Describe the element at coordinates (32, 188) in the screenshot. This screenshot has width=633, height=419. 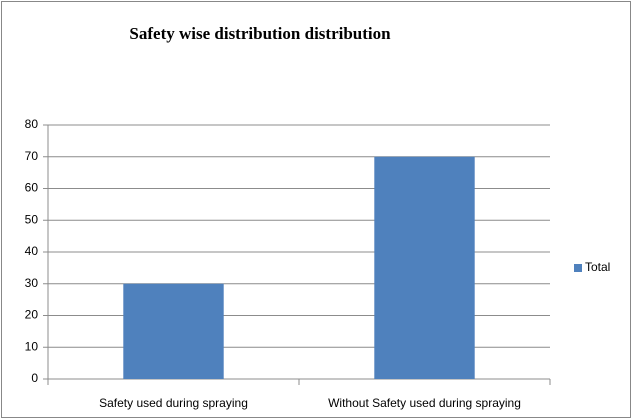
I see `y-tick-label: 60` at that location.